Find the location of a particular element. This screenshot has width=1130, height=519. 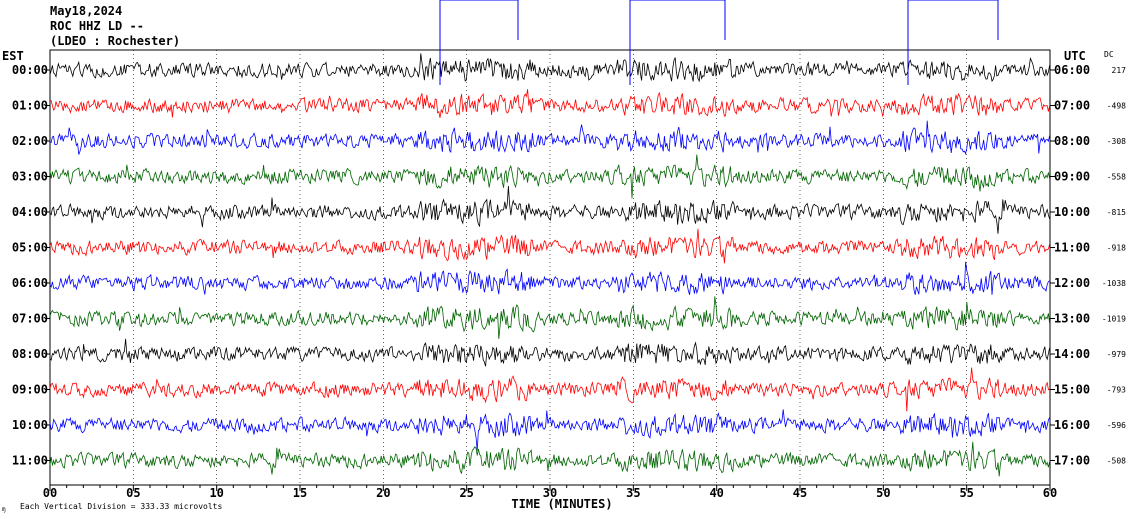

x-tick-label: 20 is located at coordinates (383, 493).